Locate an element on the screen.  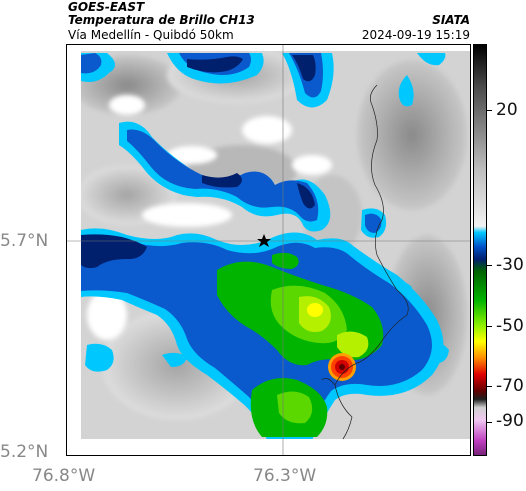
colorbar-tick-minus-90: -90 is located at coordinates (510, 421).